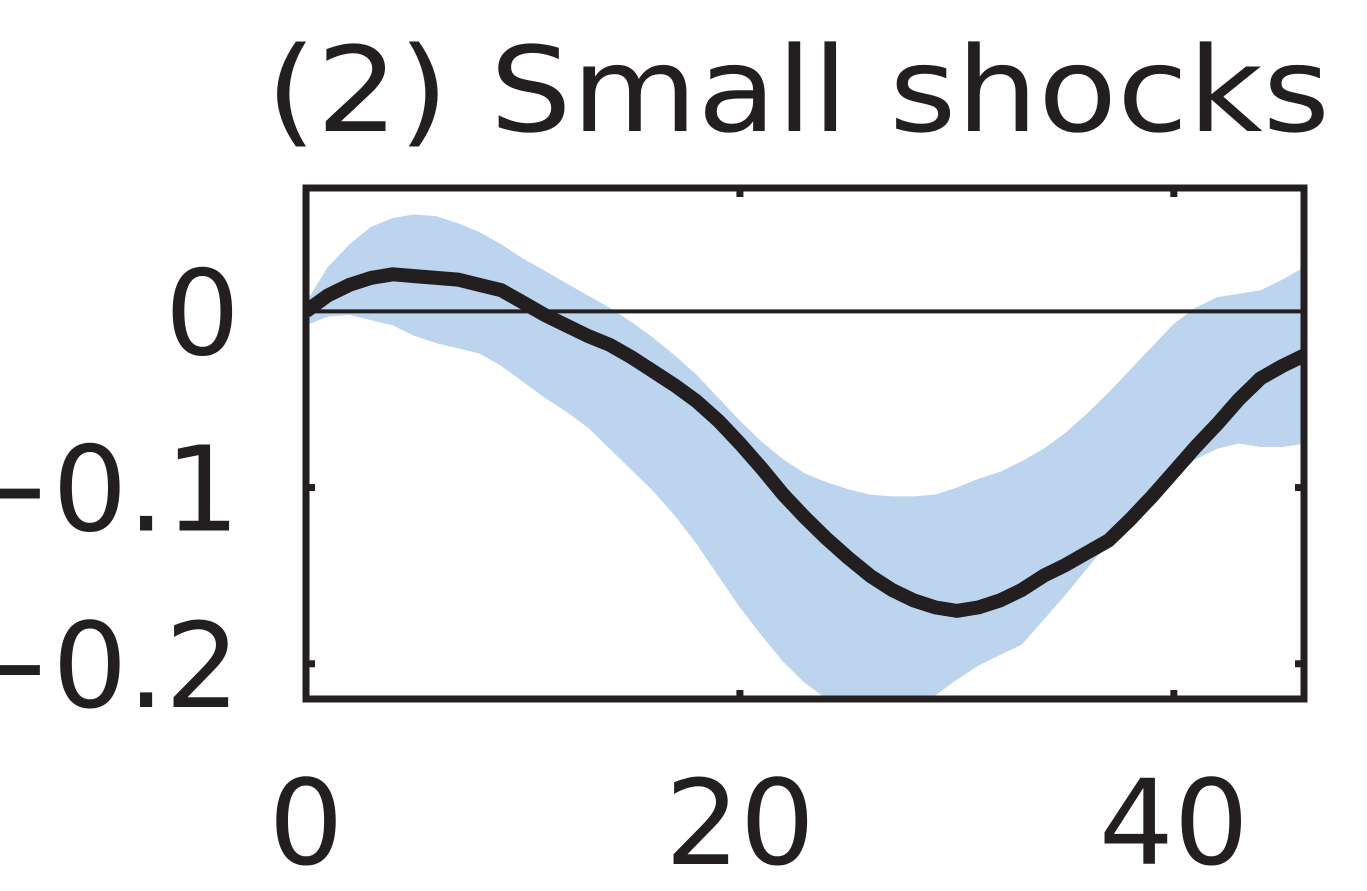 The width and height of the screenshot is (1367, 891). I want to click on x-tick-label: 20, so click(740, 822).